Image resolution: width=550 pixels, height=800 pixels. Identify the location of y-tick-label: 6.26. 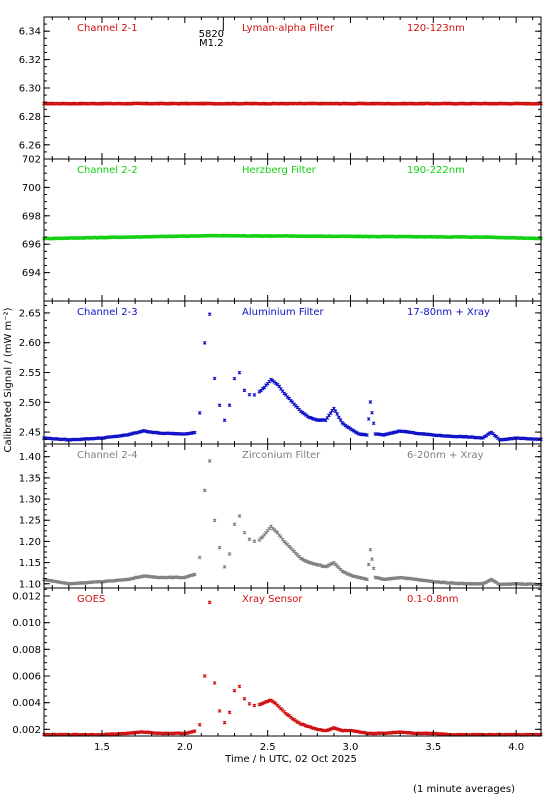
(30, 145).